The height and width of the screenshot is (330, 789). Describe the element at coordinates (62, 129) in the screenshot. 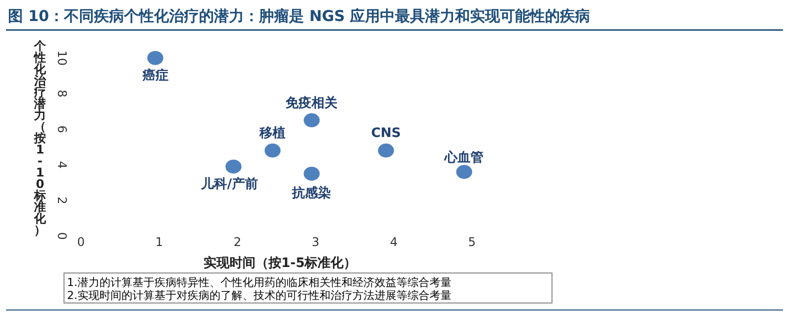

I see `y-tick-label: 6` at that location.